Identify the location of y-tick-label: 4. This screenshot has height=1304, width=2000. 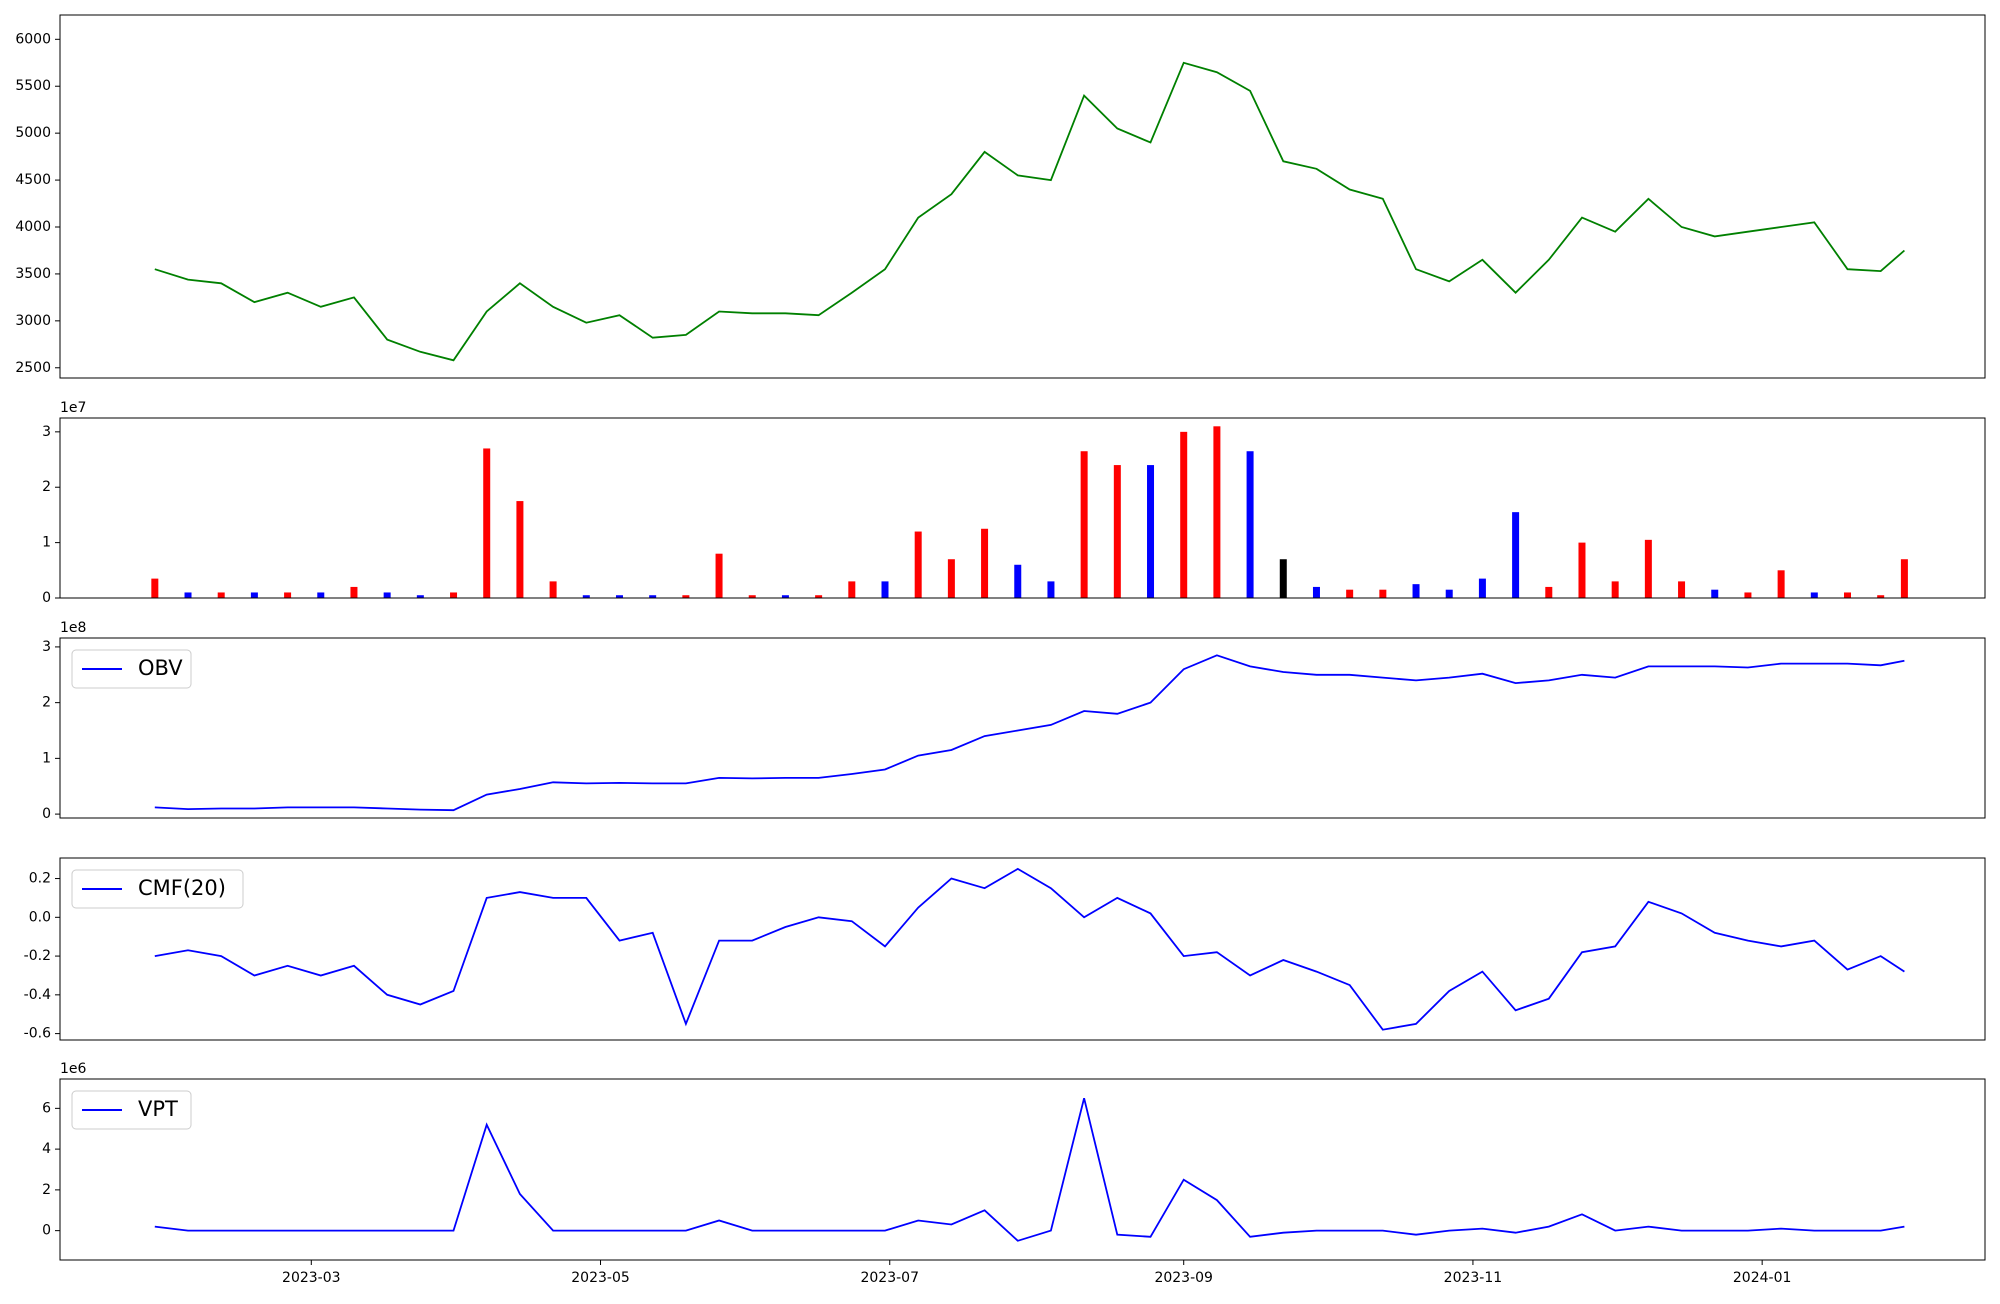
(46, 1149).